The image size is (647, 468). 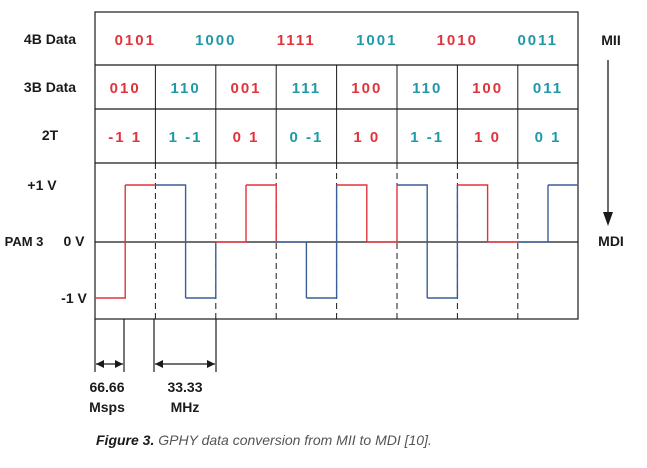 What do you see at coordinates (336, 40) in the screenshot?
I see `data-4b-values: 0101 1000 1111 1001 1010 0011` at bounding box center [336, 40].